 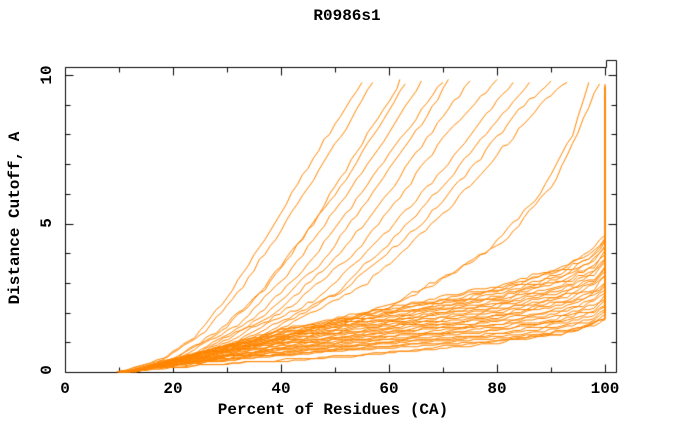 I want to click on y-axis-label: Distance Cutoff, A, so click(x=15, y=218).